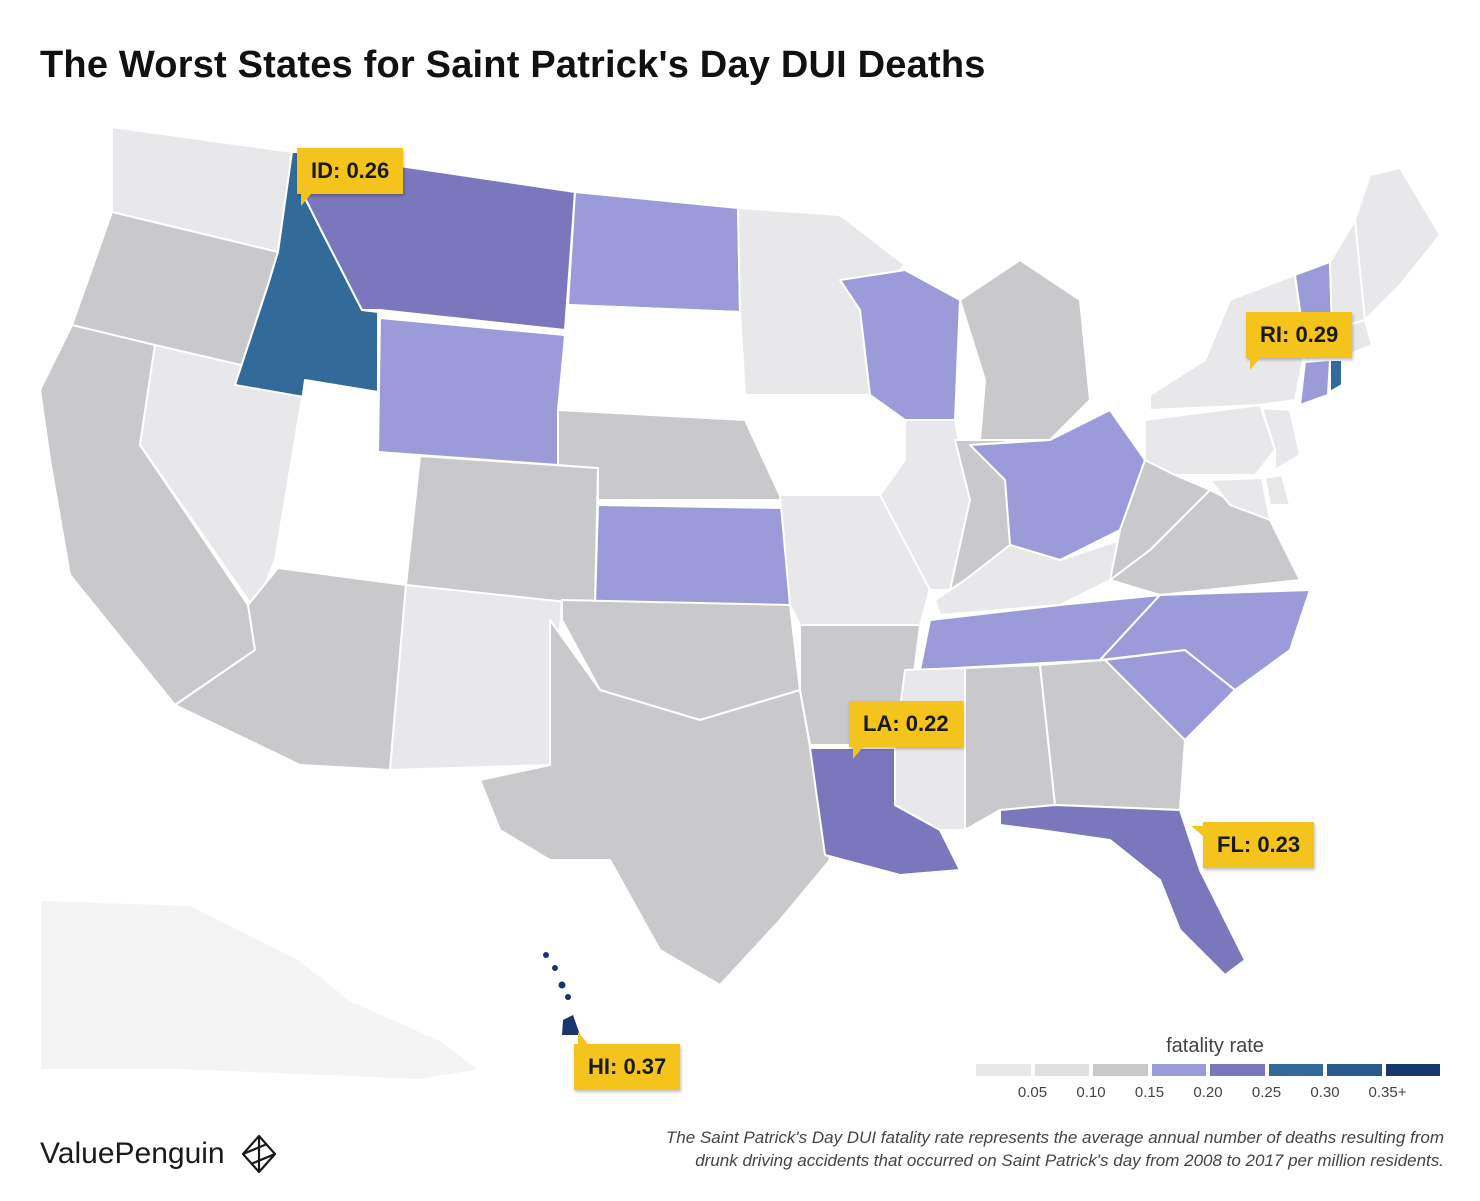 The height and width of the screenshot is (1201, 1480). I want to click on legend-tick-label: 0.20, so click(1208, 1092).